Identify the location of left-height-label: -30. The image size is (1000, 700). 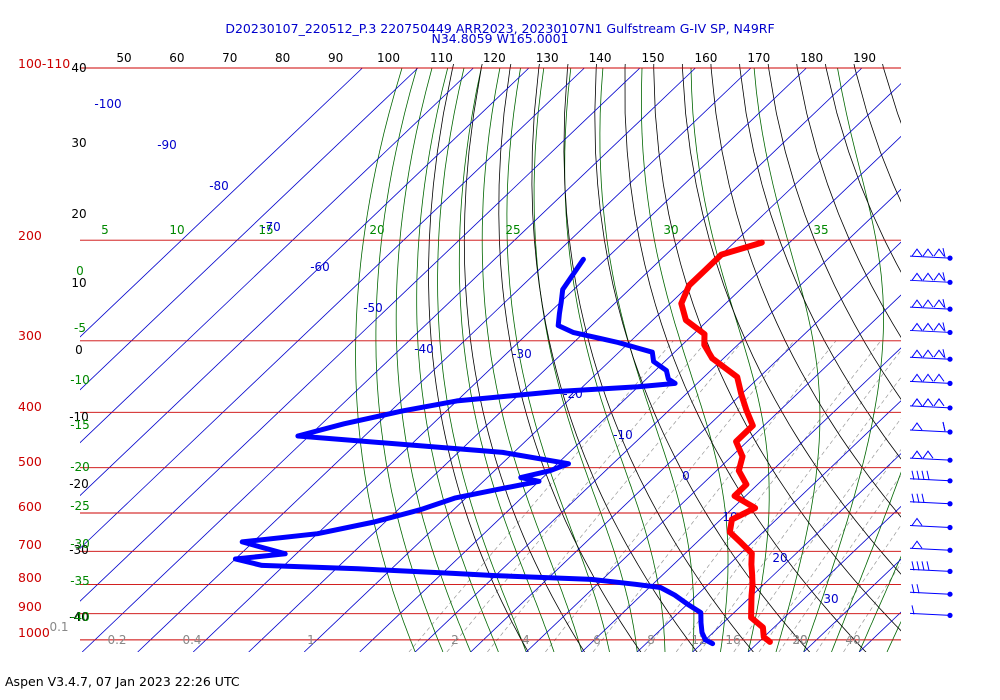
(79, 550).